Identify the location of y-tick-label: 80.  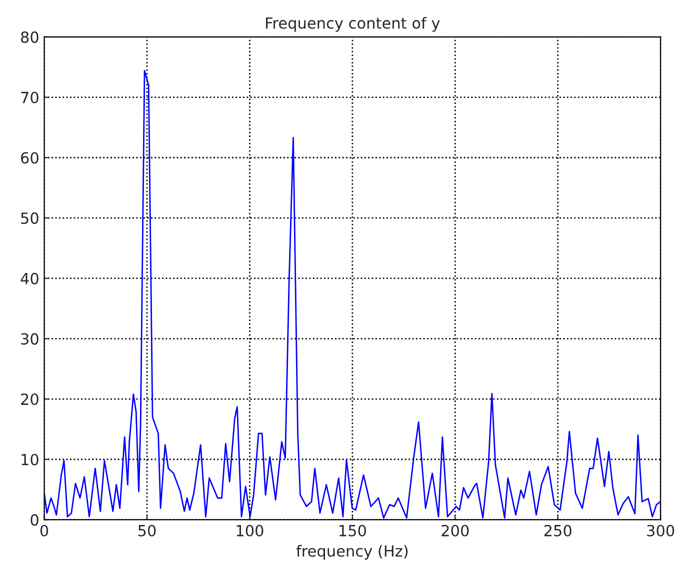
(29, 37).